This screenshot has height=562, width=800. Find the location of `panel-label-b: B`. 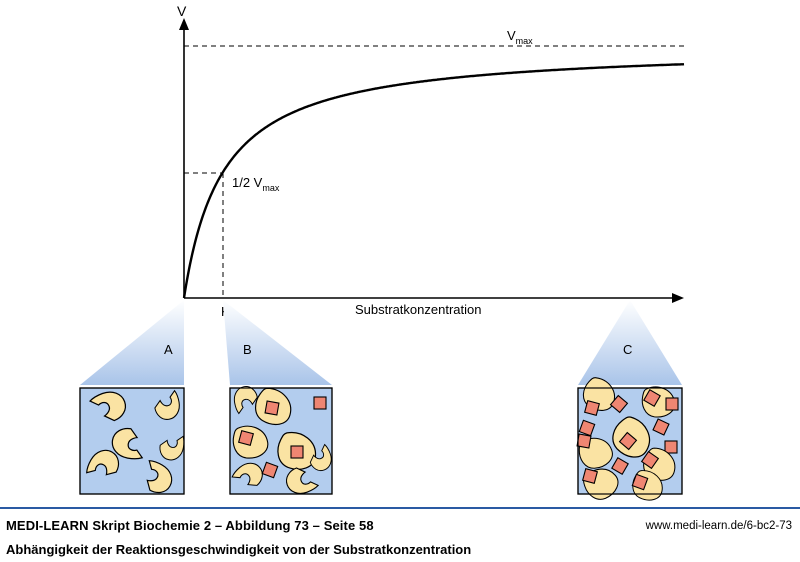

panel-label-b: B is located at coordinates (247, 349).